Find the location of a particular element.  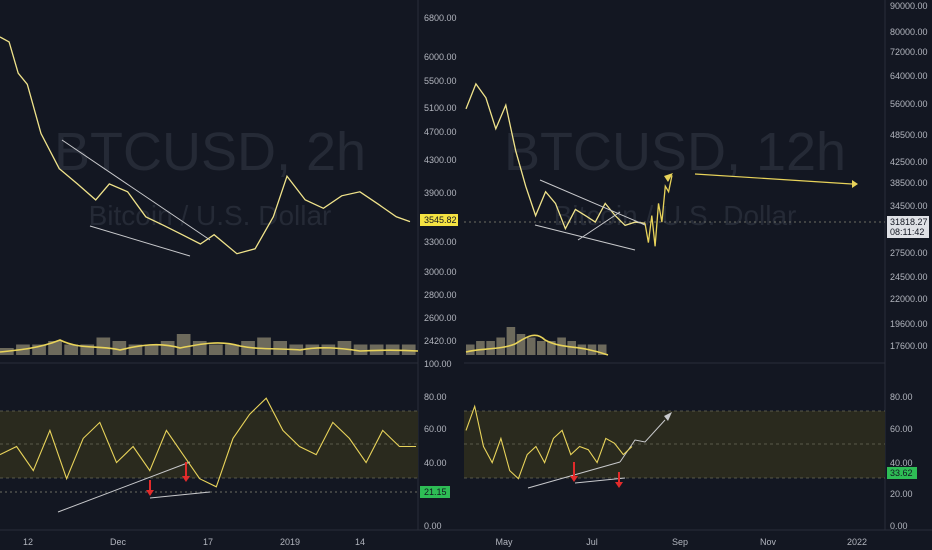

wedge-inner-right is located at coordinates (599, 226).